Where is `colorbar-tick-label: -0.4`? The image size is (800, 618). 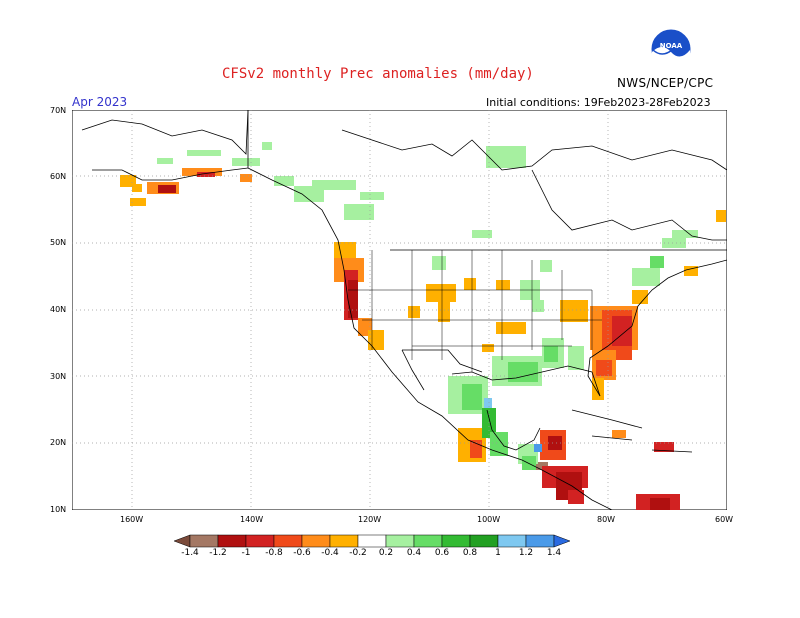 colorbar-tick-label: -0.4 is located at coordinates (330, 553).